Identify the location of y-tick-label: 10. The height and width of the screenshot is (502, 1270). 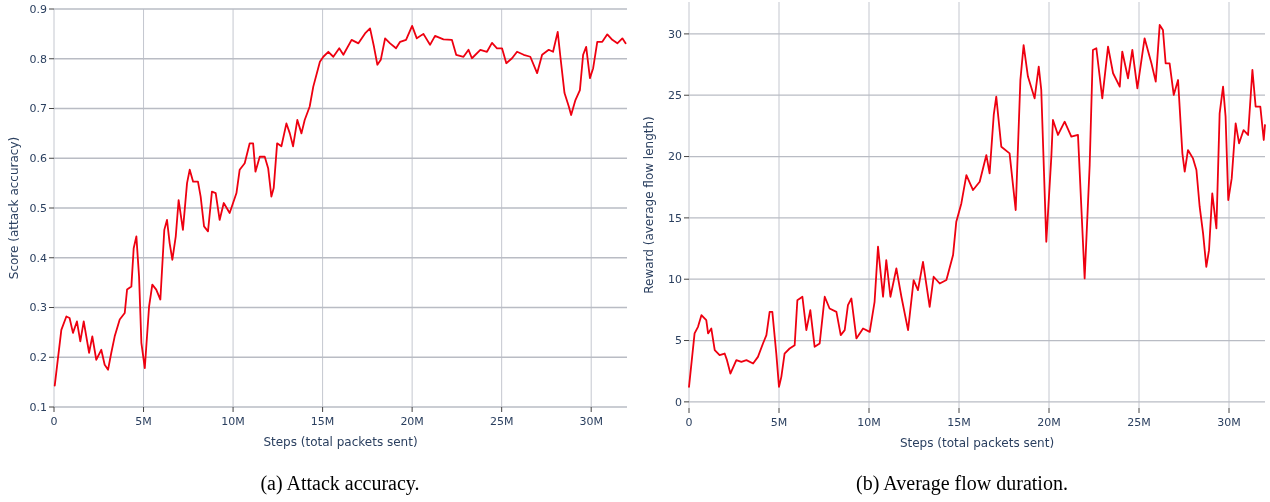
(675, 280).